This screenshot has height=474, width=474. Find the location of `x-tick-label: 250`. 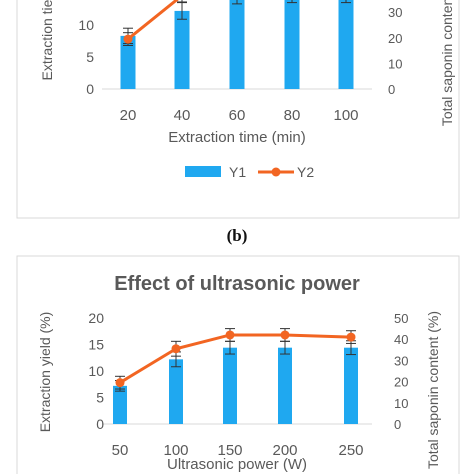

x-tick-label: 250 is located at coordinates (350, 450).